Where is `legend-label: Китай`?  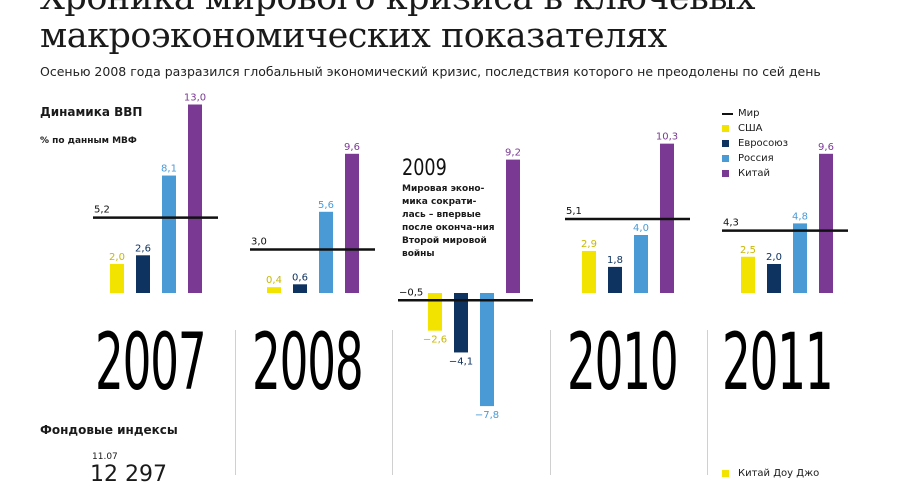
legend-label: Китай is located at coordinates (754, 173).